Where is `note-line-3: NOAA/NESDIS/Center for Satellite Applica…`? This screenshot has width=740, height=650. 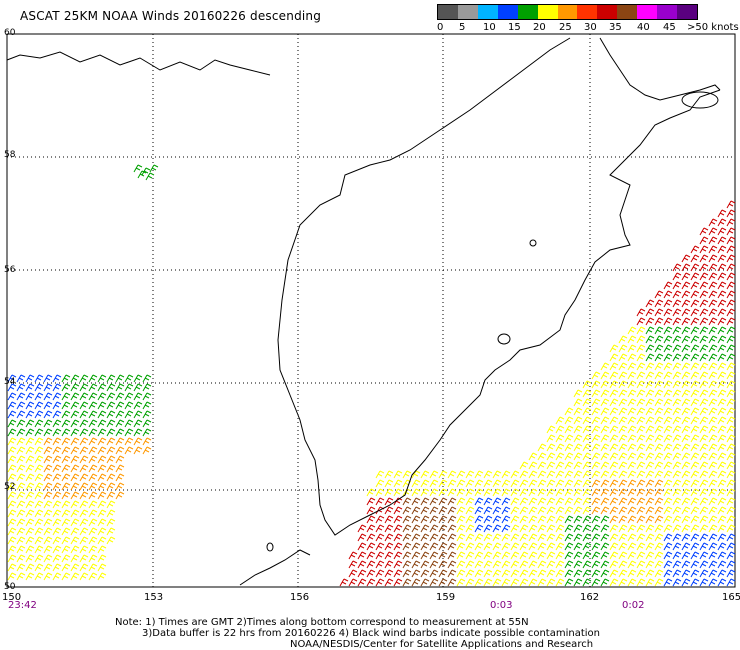
note-line-3: NOAA/NESDIS/Center for Satellite Applica… is located at coordinates (442, 644).